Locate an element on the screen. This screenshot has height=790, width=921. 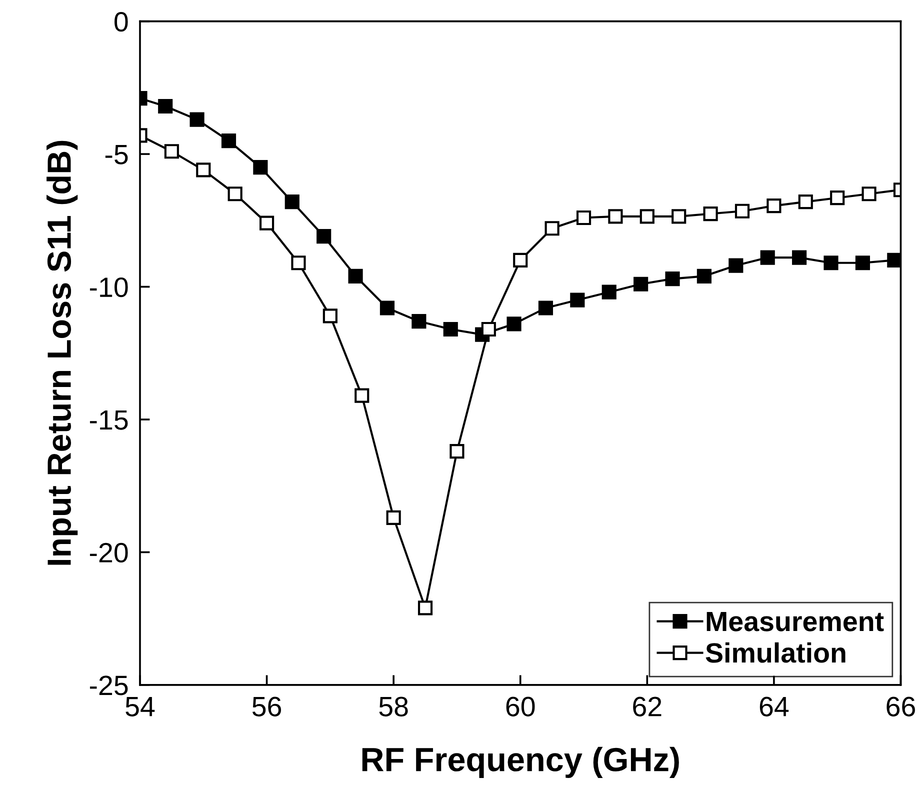
y-axis-title: Input Return Loss S11 (dB) is located at coordinates (62, 352).